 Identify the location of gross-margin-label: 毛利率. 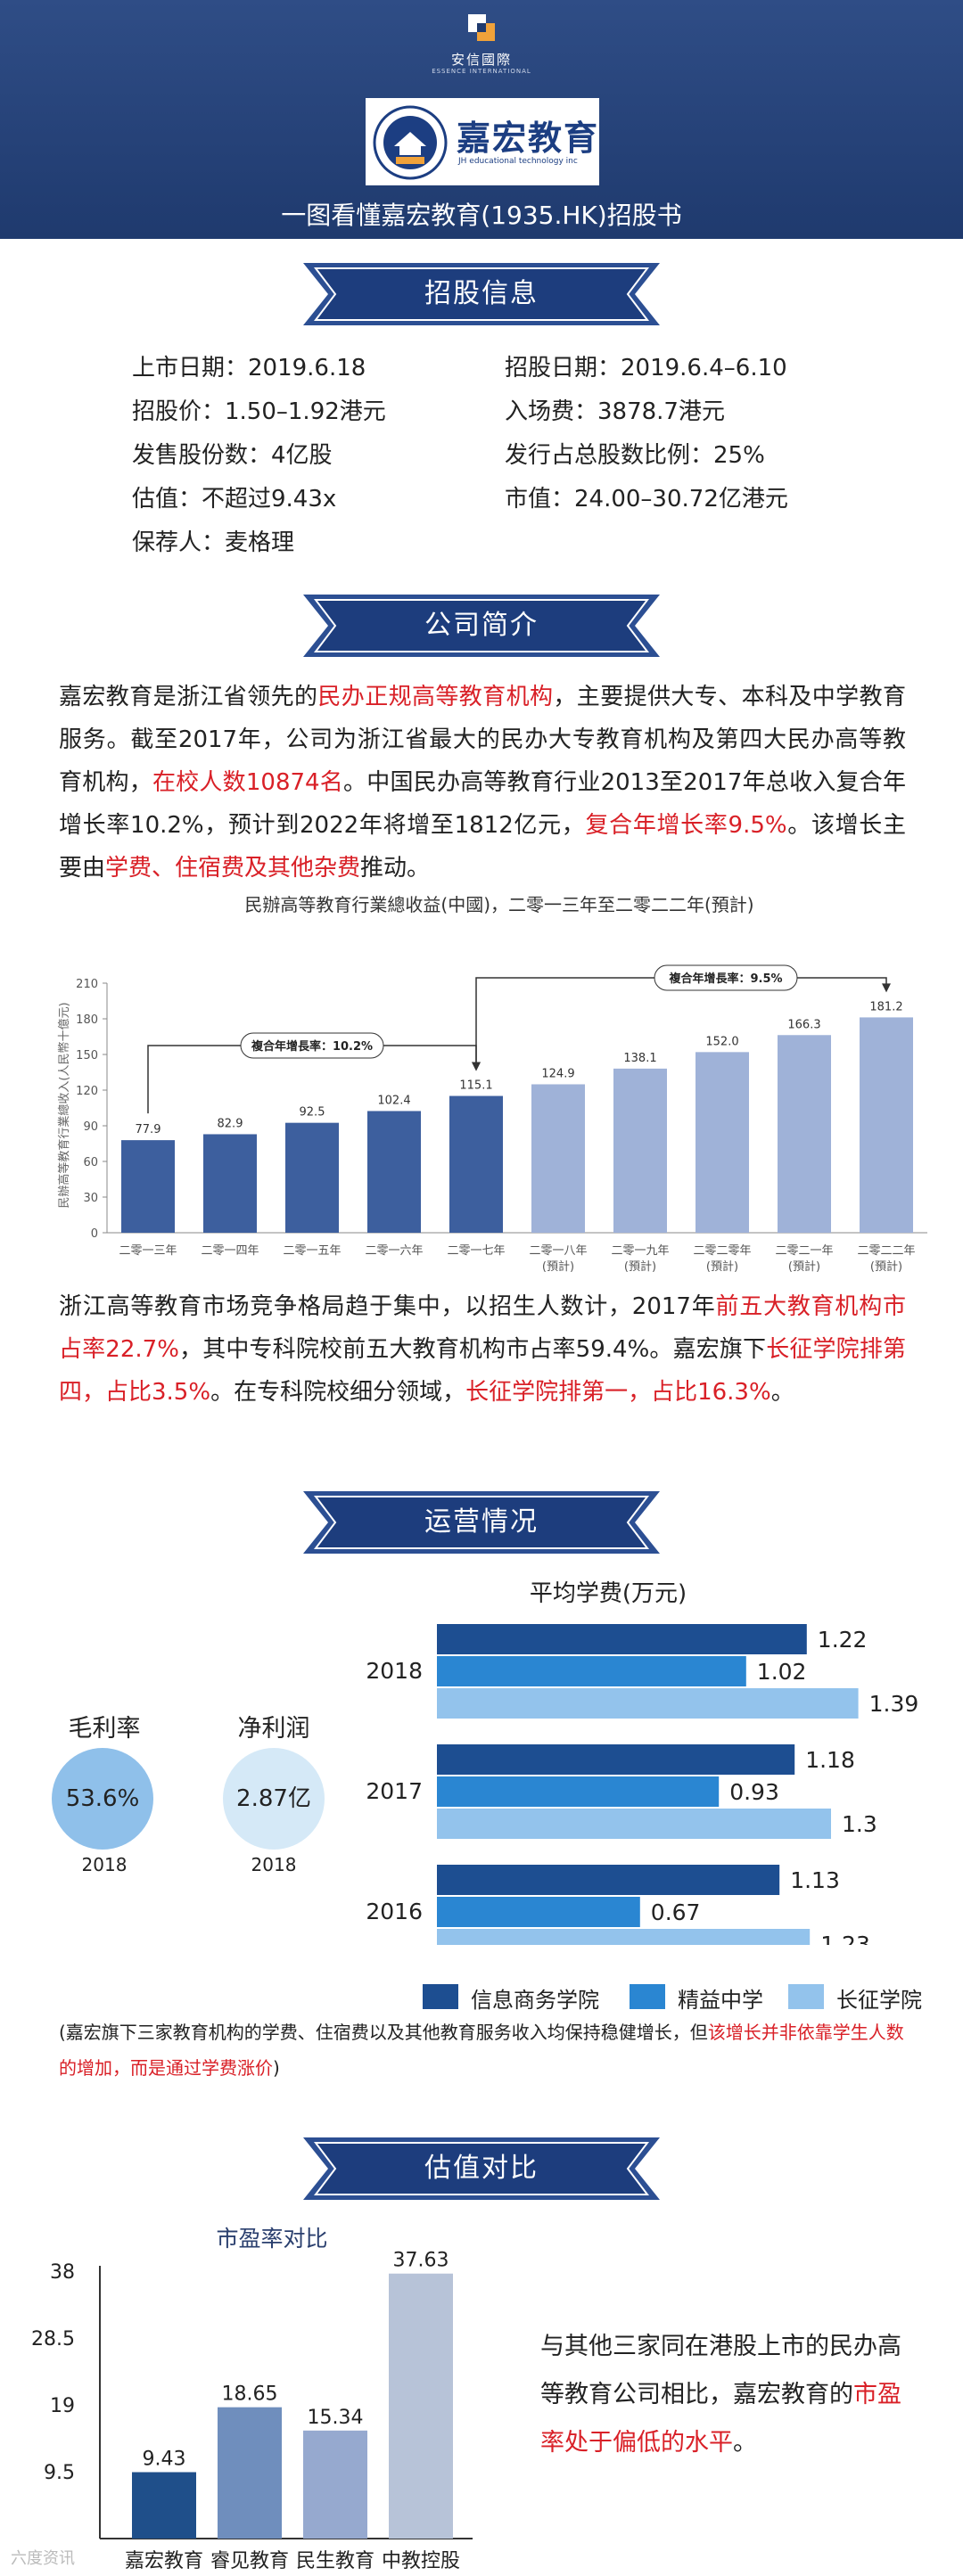
(104, 1729).